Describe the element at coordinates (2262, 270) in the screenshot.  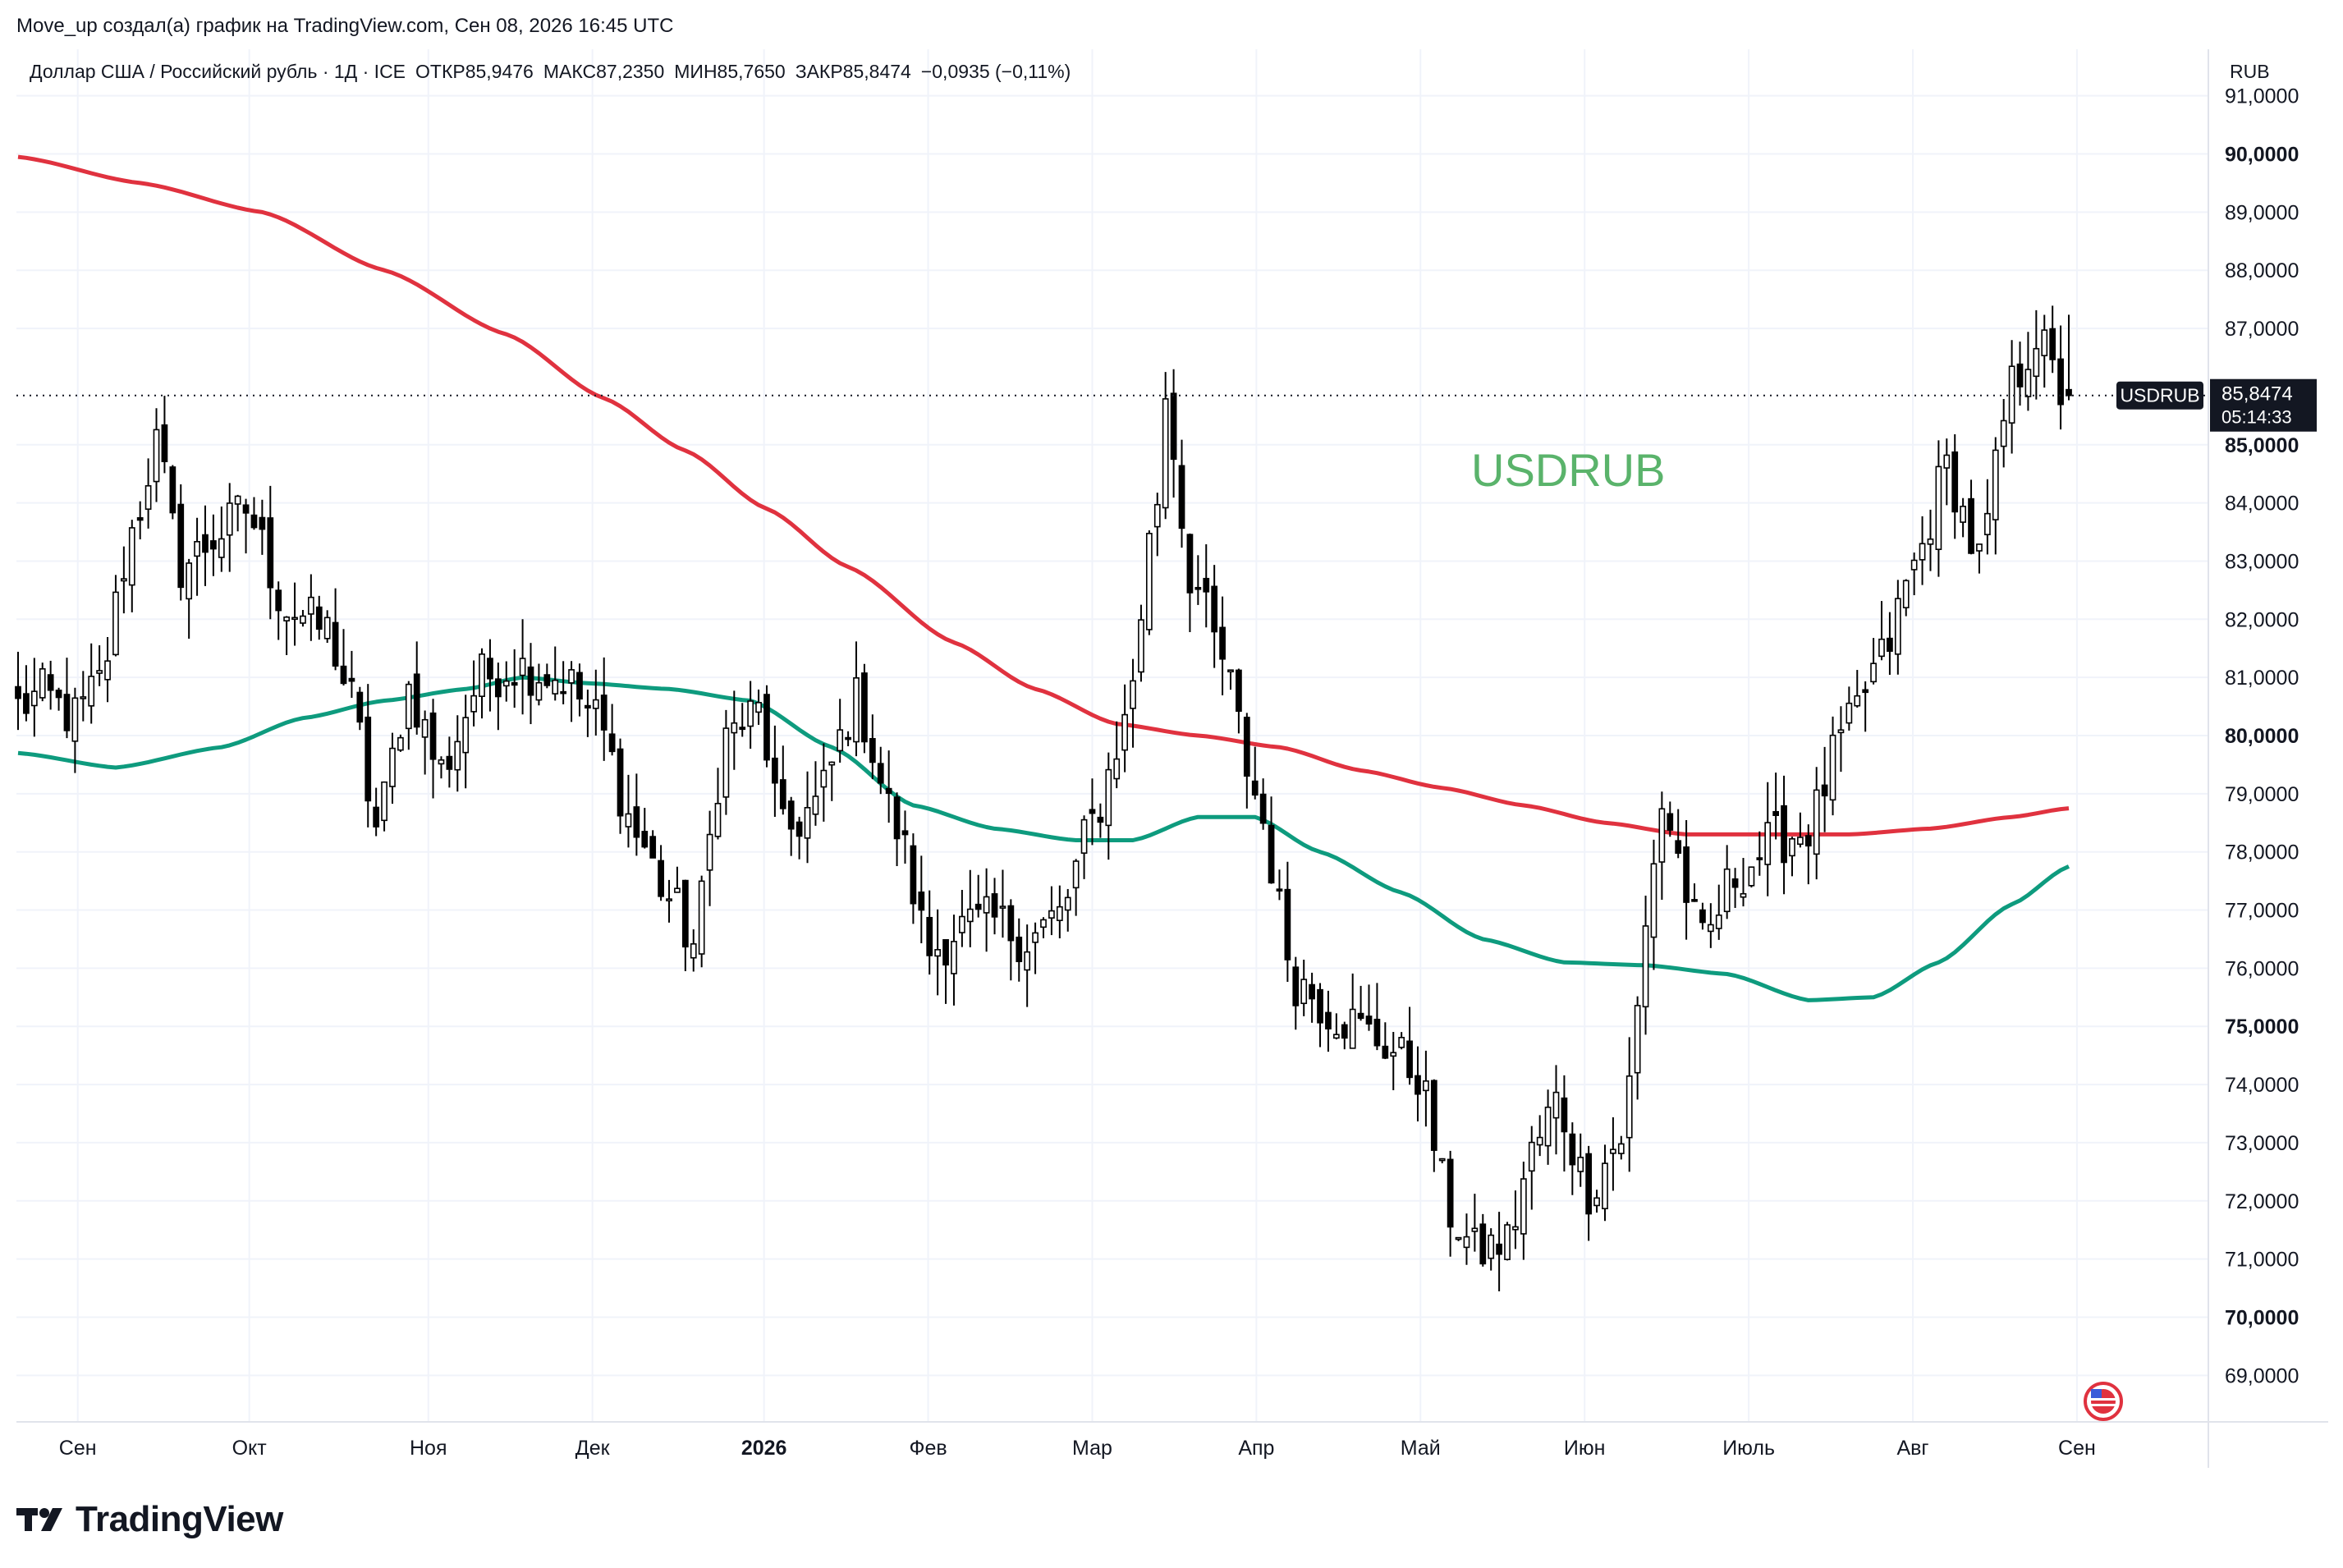
I see `price-tick-label: 88,0000` at that location.